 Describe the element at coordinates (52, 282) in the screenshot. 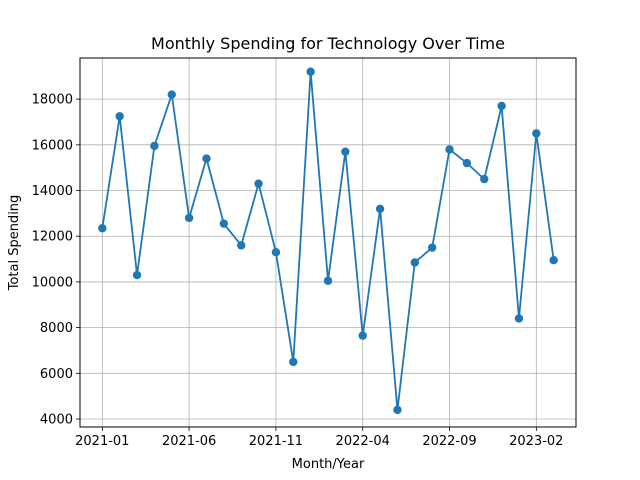

I see `y-tick-label: 10000` at that location.